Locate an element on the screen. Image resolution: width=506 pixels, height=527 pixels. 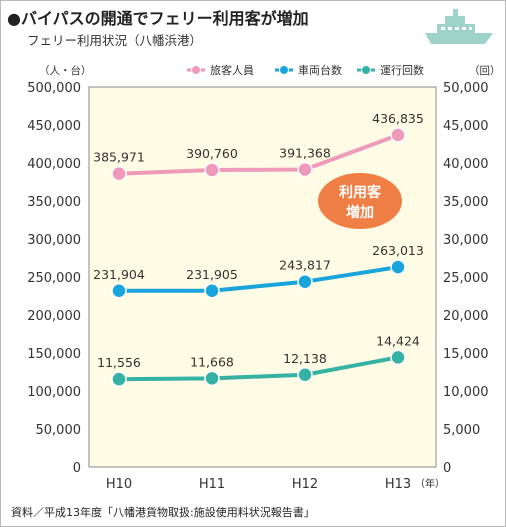
data-label: 231,904 is located at coordinates (119, 274).